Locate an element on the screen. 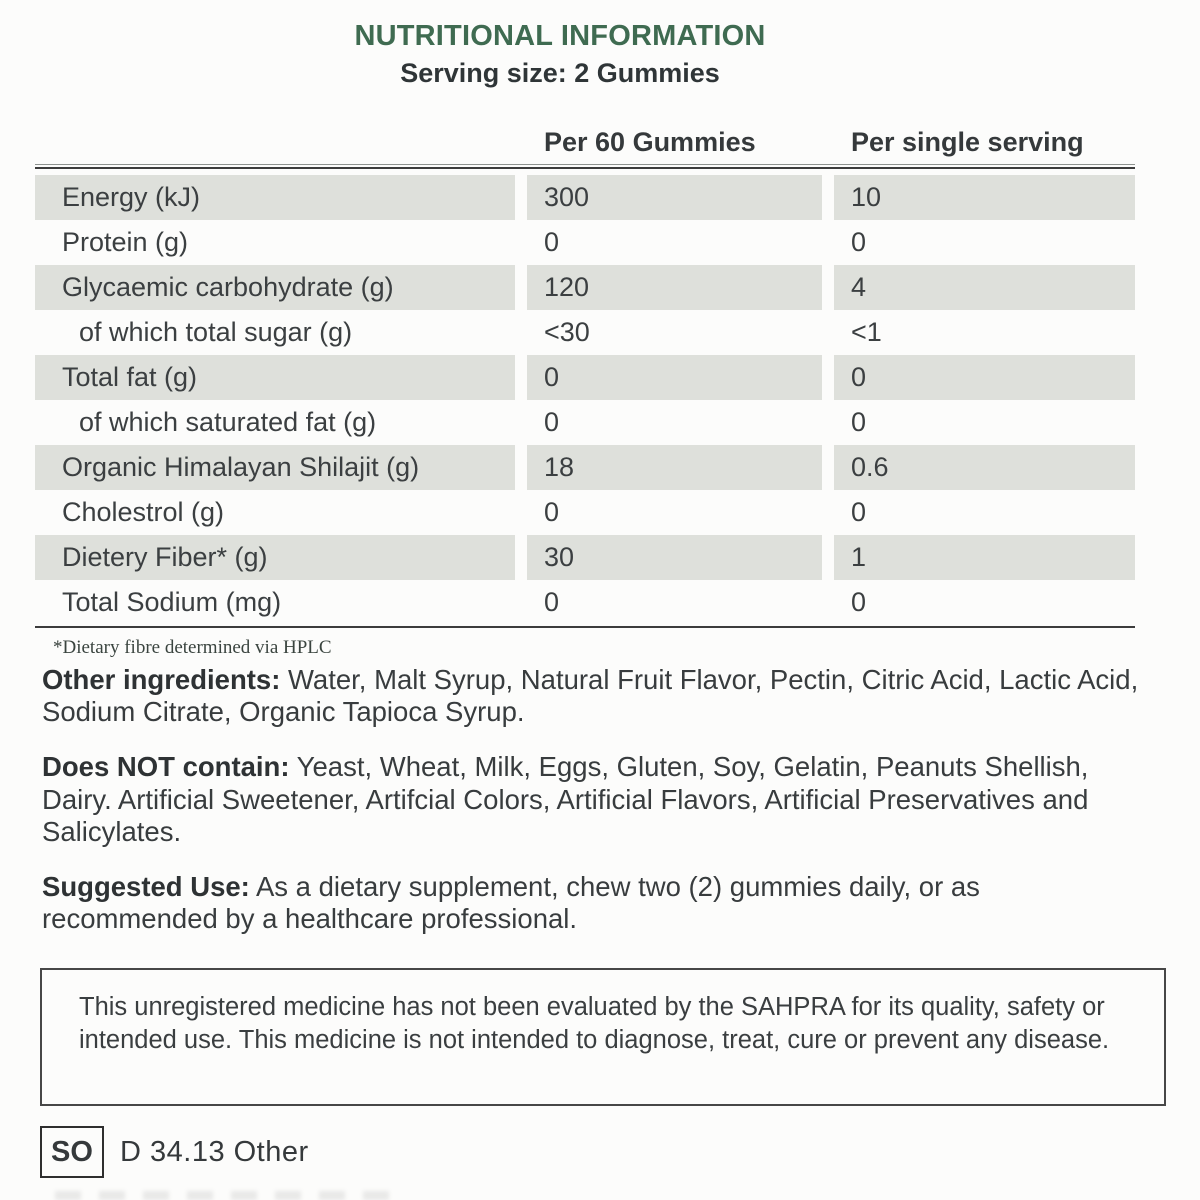 The image size is (1200, 1200). row-label: Organic Himalayan Shilajit (g) is located at coordinates (275, 467).